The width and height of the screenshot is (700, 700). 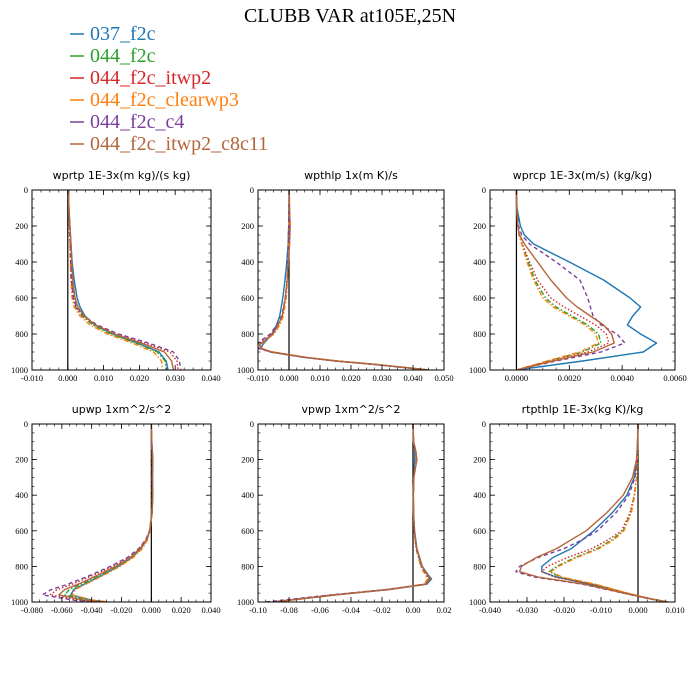 I want to click on legend-item-037-f2c: 037_f2c, so click(x=113, y=34).